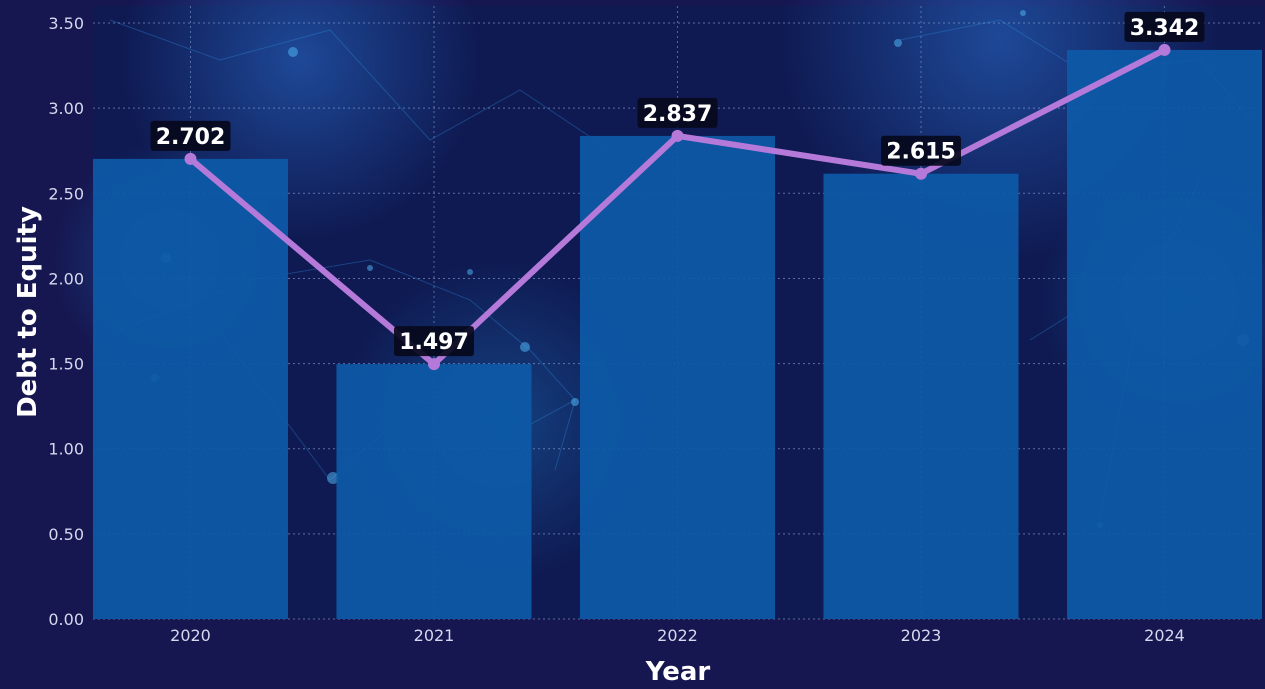 Image resolution: width=1265 pixels, height=689 pixels. I want to click on data-label-2020: 2.702, so click(190, 135).